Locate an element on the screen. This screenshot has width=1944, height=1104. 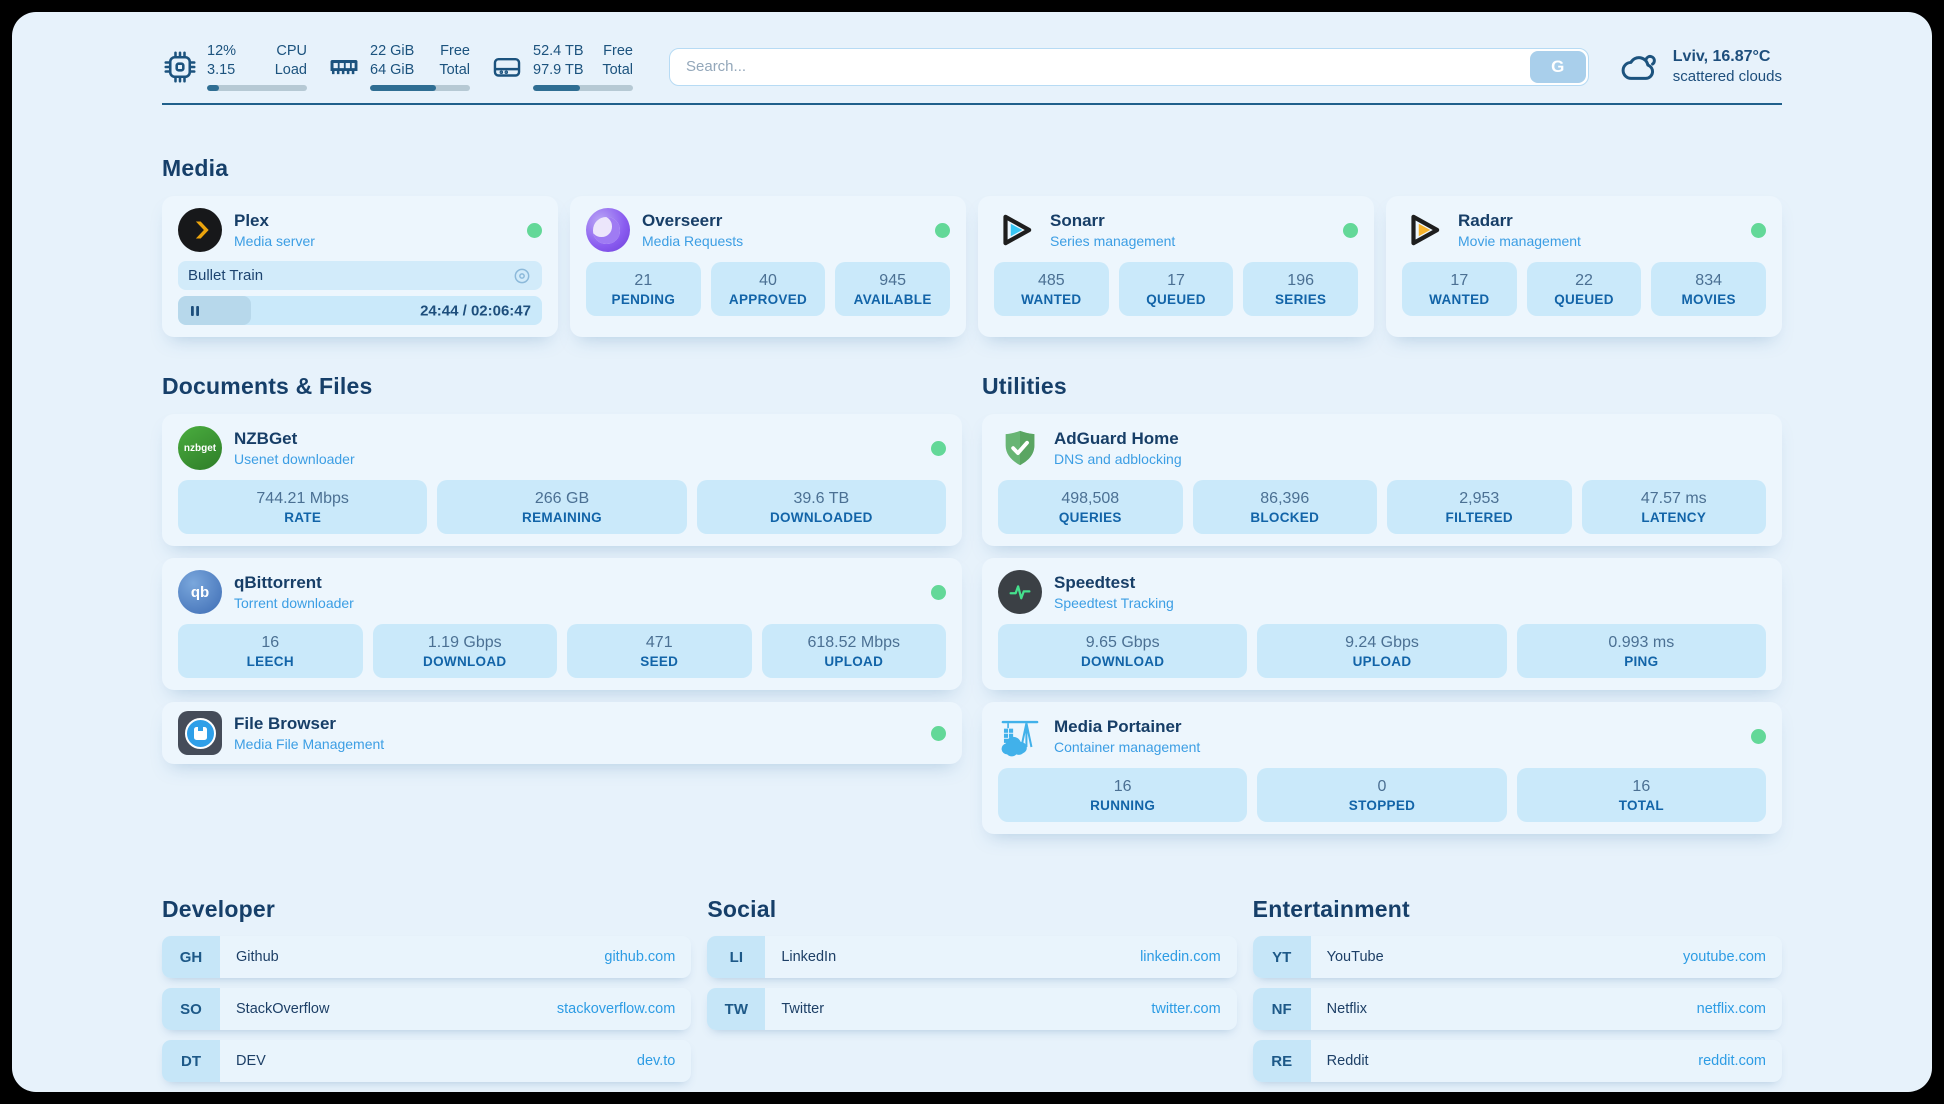
link-url: stackoverflow.com is located at coordinates (616, 1009).